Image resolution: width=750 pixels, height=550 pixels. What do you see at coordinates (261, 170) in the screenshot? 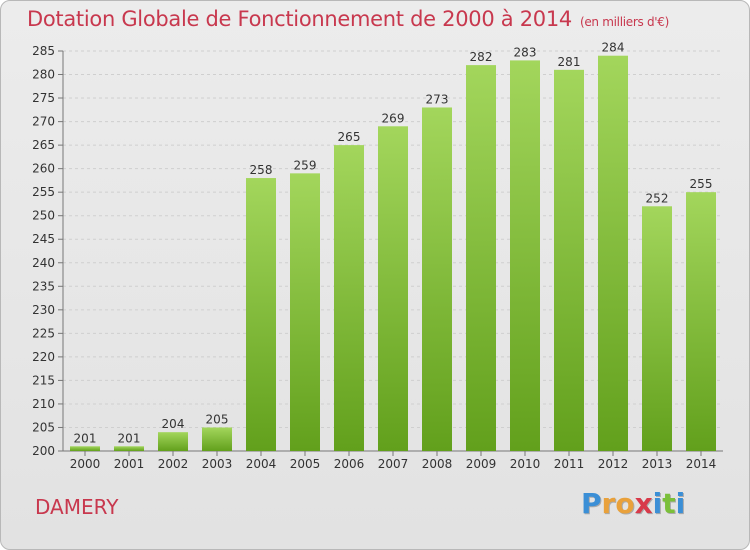
I see `data-label: 258` at bounding box center [261, 170].